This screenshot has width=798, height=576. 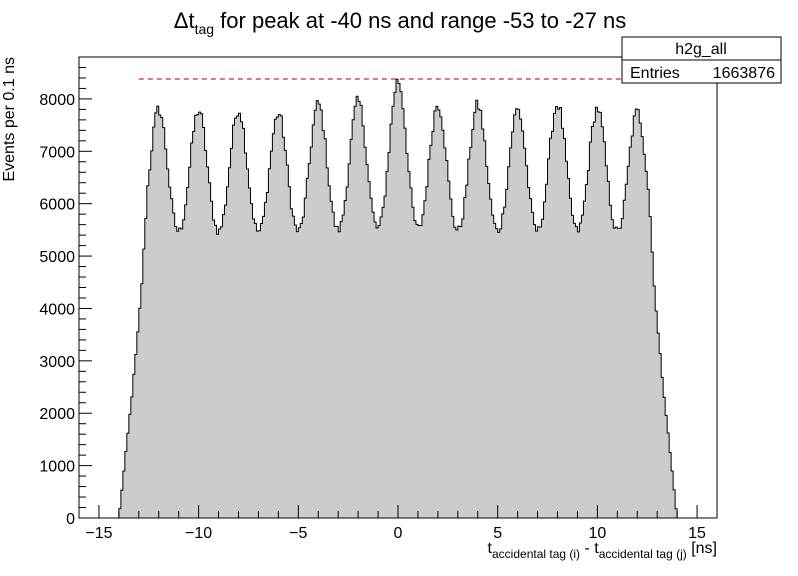 I want to click on x-tick-label: −10, so click(x=198, y=533).